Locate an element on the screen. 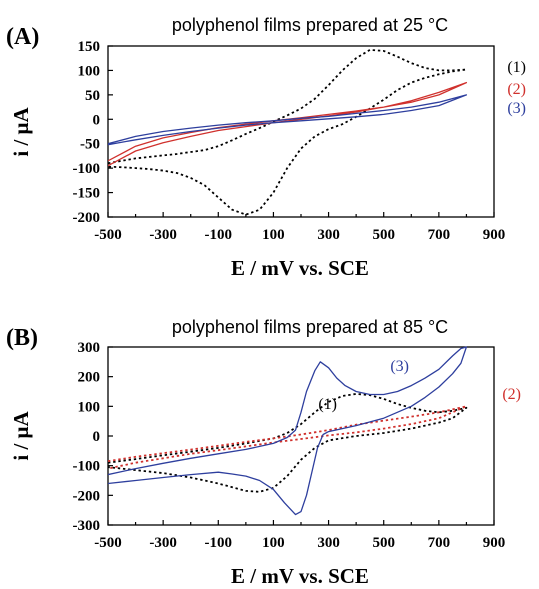  y-tick-label: -150 is located at coordinates (87, 194).